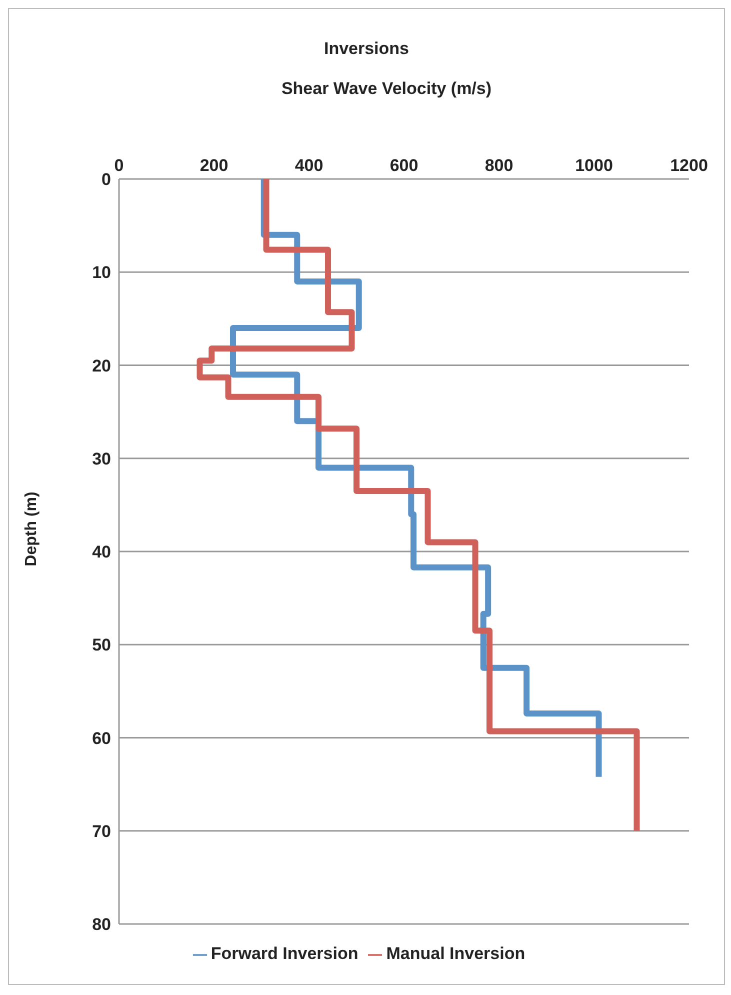 This screenshot has height=995, width=731. I want to click on x-tick-label: 1200, so click(689, 165).